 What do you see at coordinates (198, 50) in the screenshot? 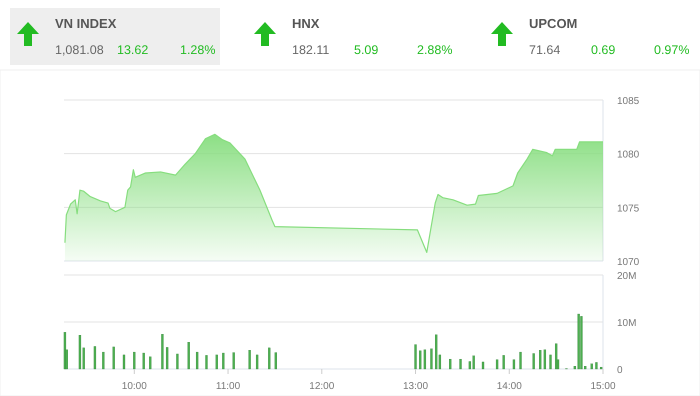
I see `text: 1.28%` at bounding box center [198, 50].